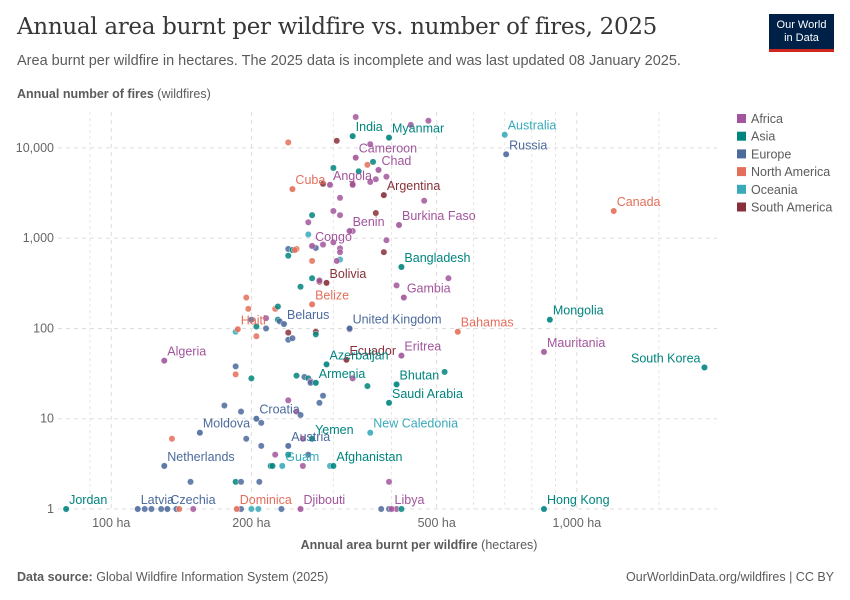  What do you see at coordinates (801, 33) in the screenshot?
I see `owid-logo: Our World in Data` at bounding box center [801, 33].